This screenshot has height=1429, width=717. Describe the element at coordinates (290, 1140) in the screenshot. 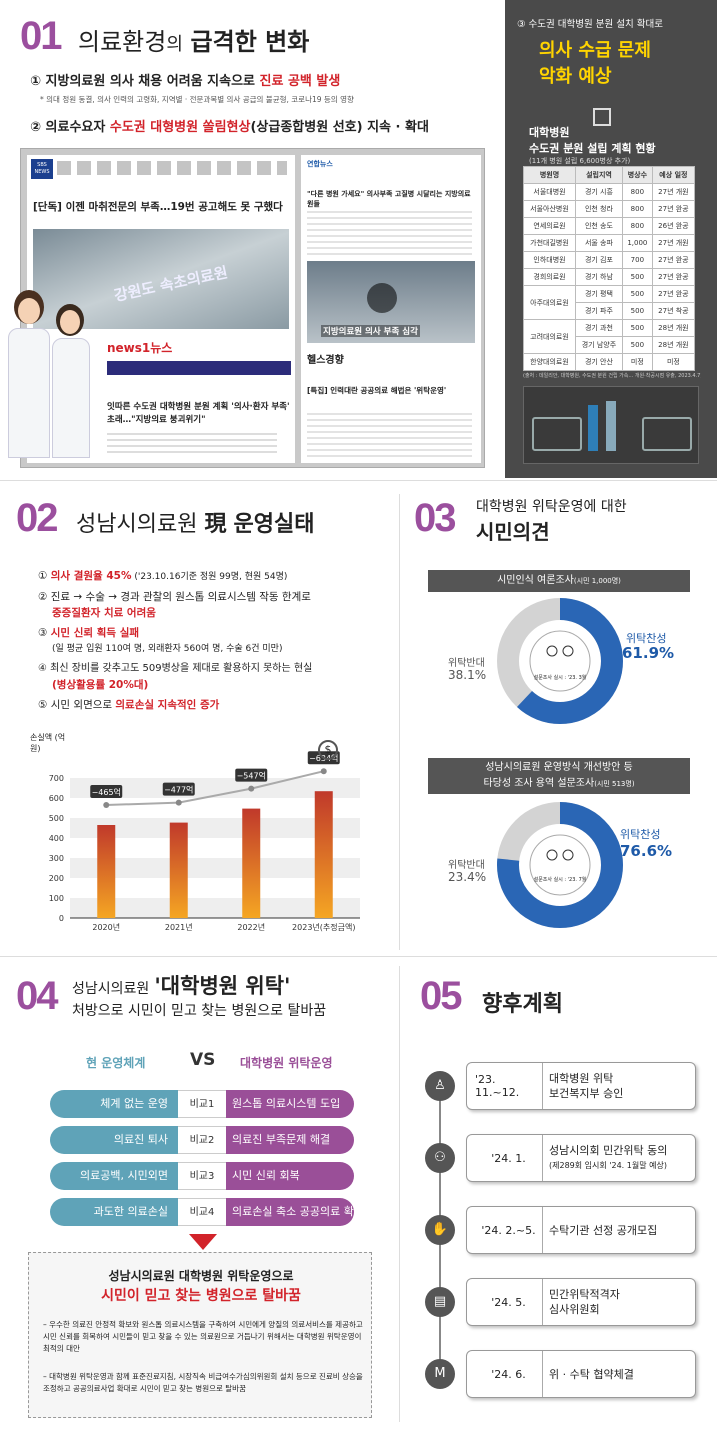

I see `comparison-right: 의료진 부족문제 해결` at that location.